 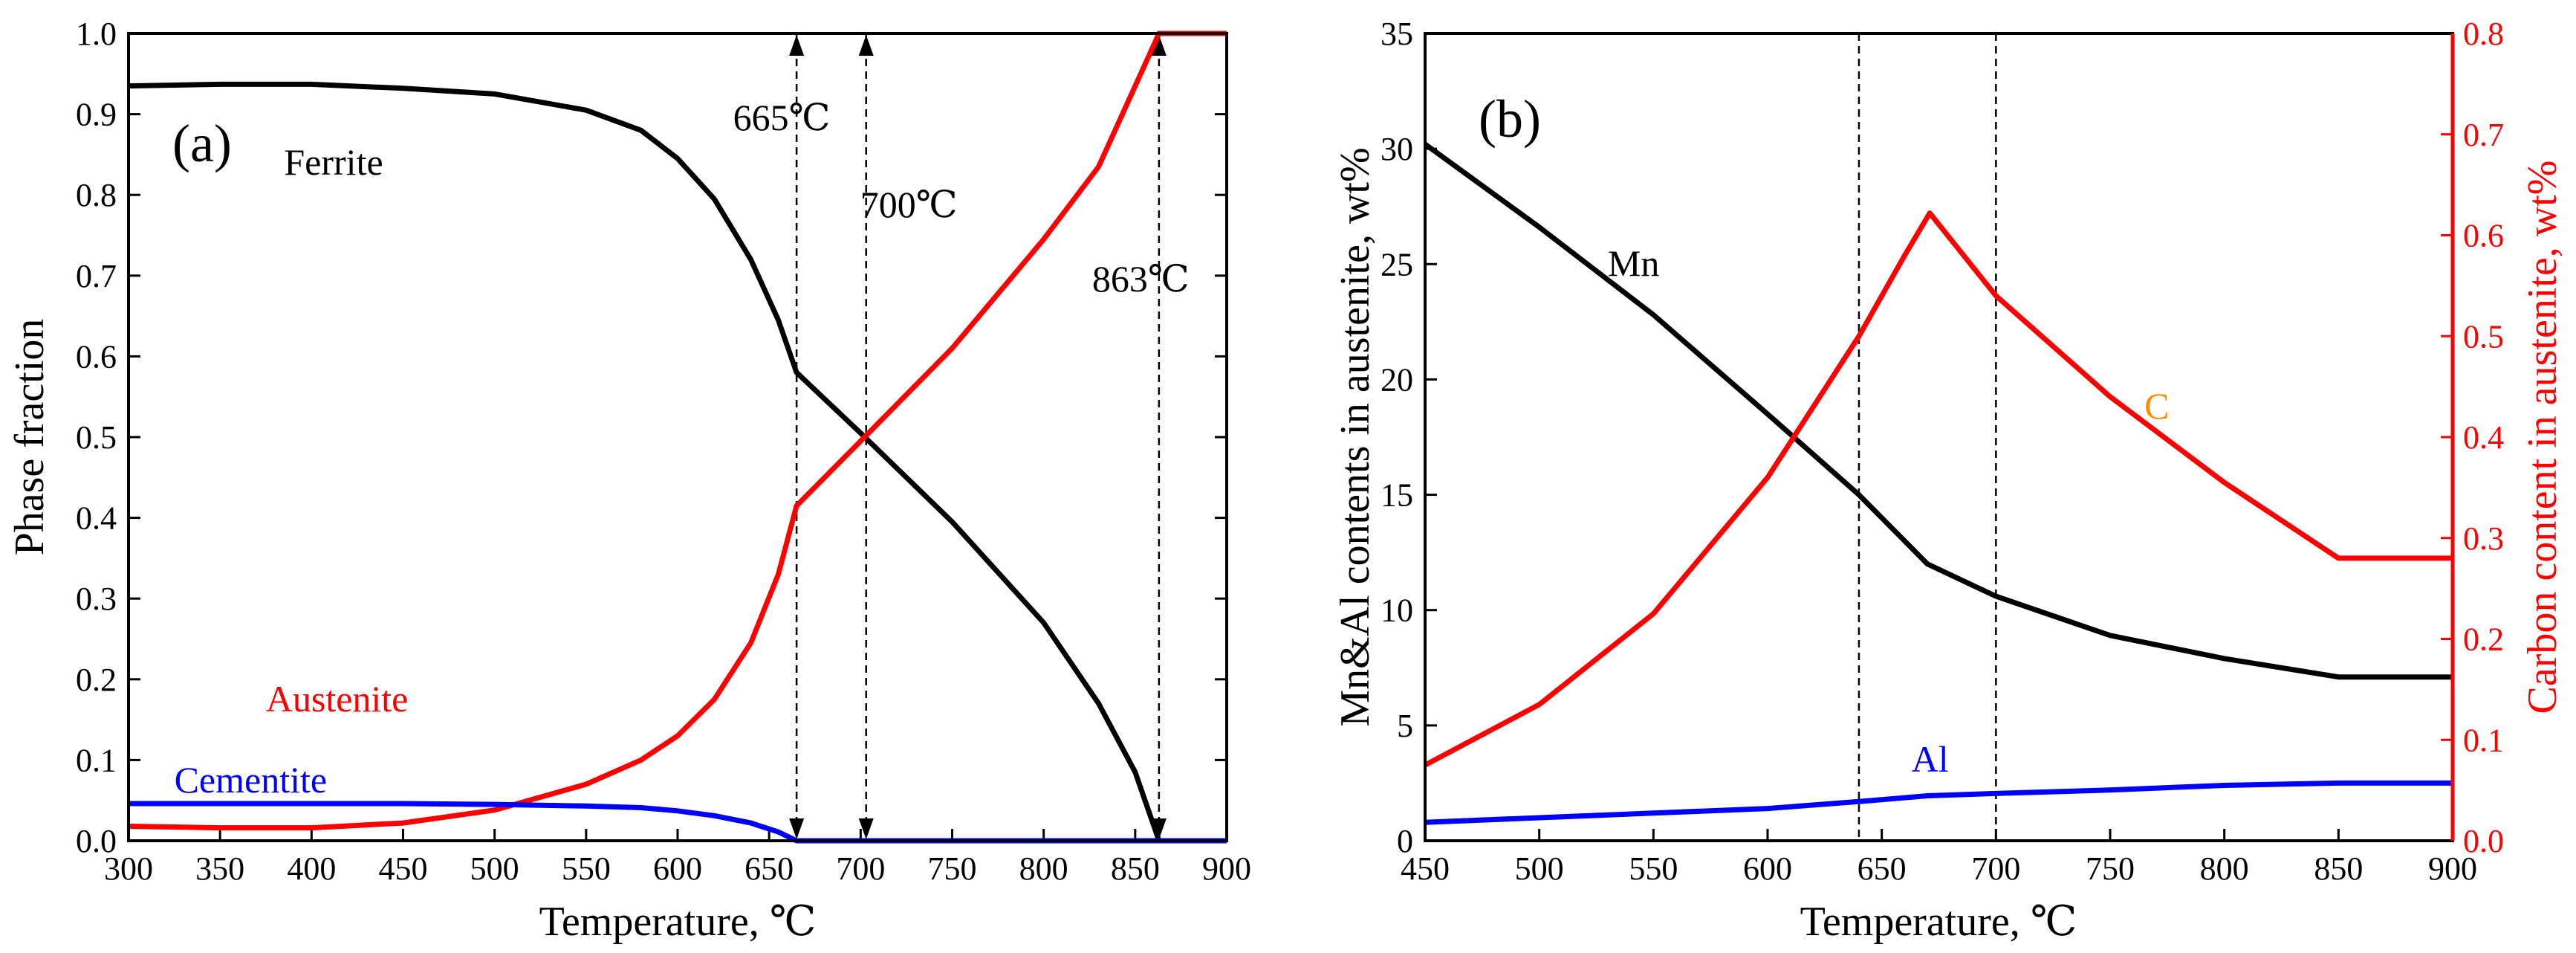 I want to click on y-tick-label: 1.0, so click(x=96, y=34).